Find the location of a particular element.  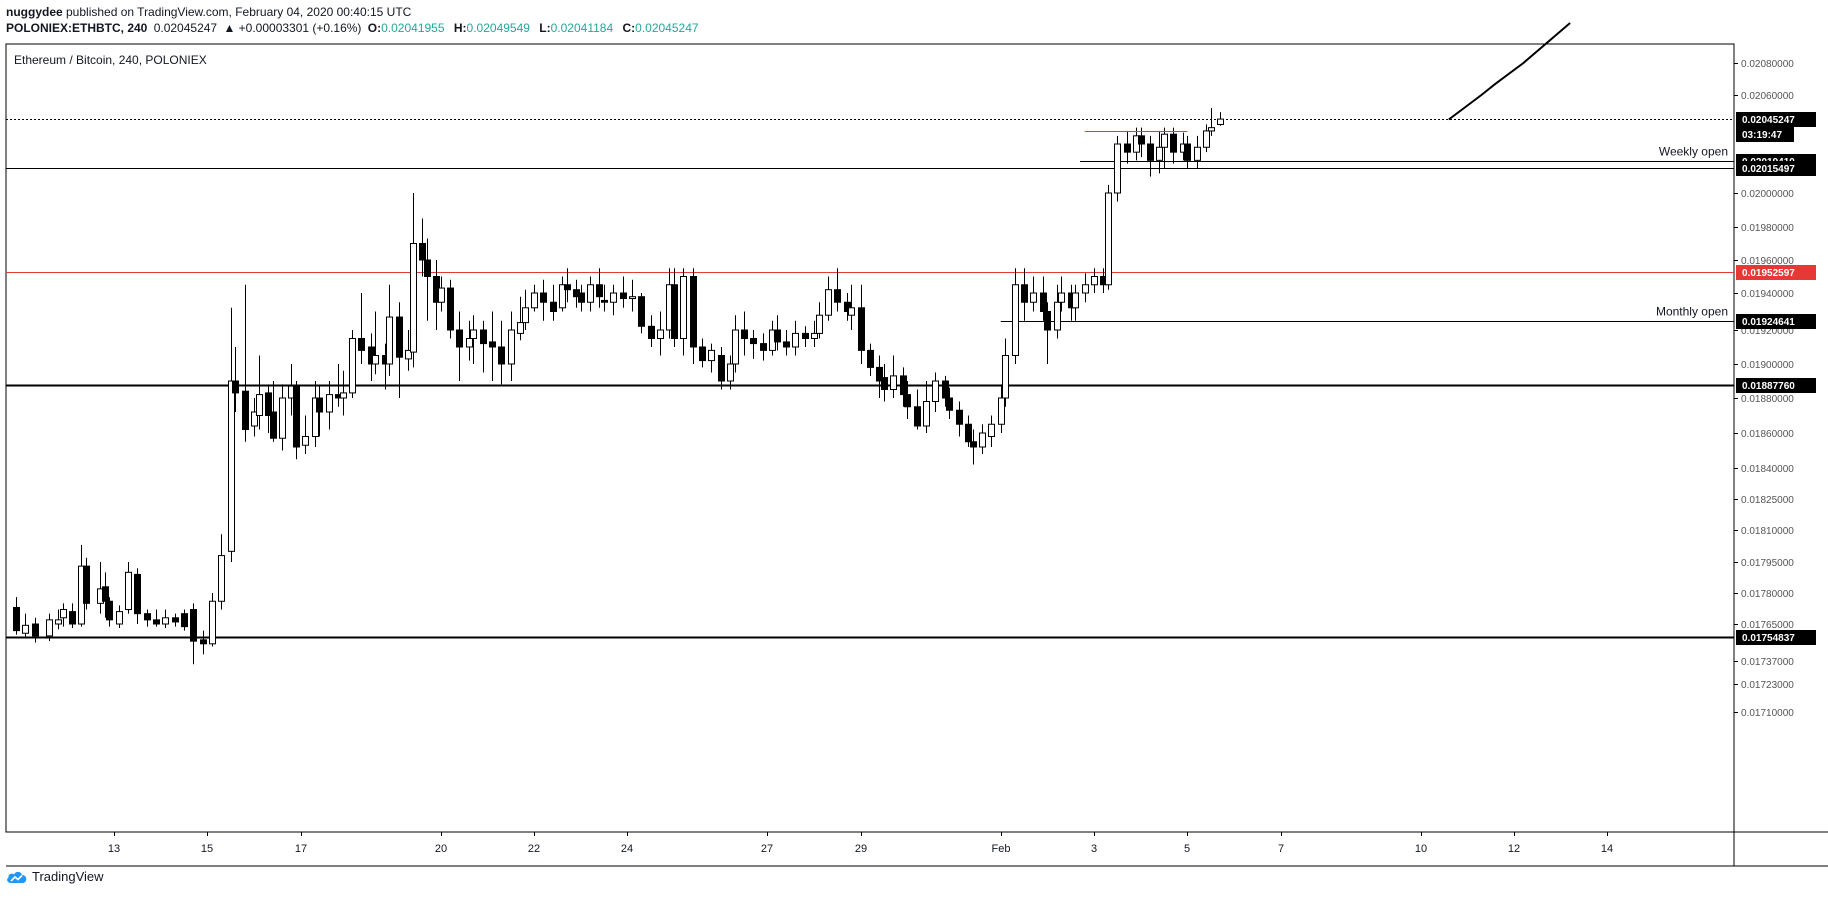

drawings is located at coordinates (1327, 77).